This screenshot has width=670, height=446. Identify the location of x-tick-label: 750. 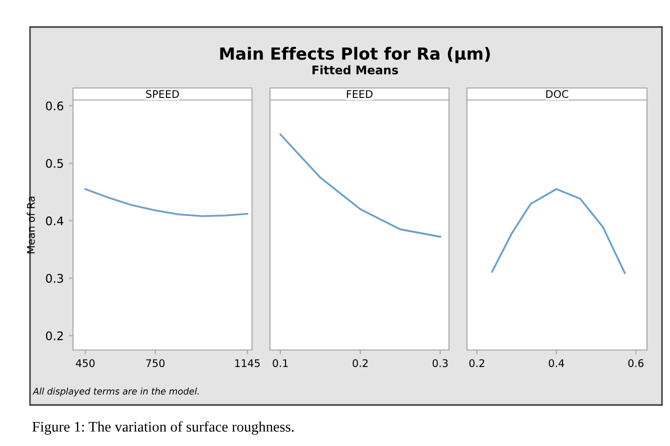
(155, 363).